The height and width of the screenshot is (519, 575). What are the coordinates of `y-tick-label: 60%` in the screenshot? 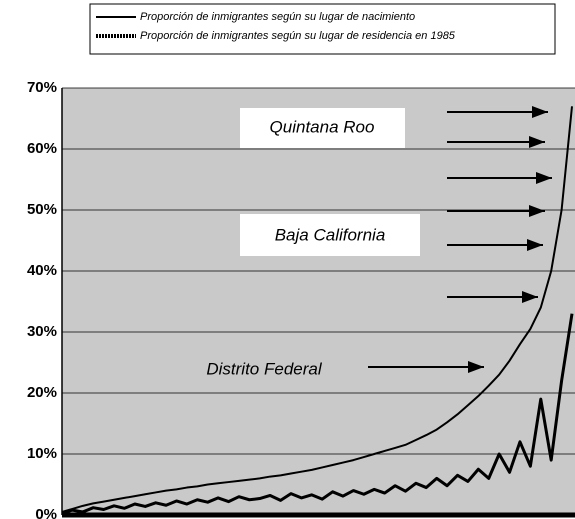 It's located at (42, 148).